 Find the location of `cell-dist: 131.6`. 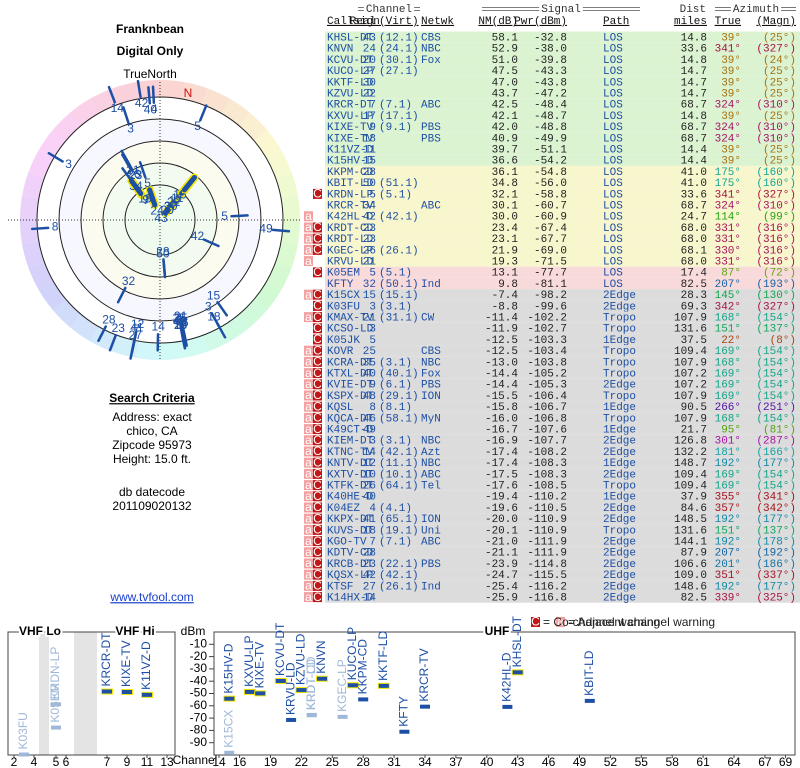

cell-dist: 131.6 is located at coordinates (690, 531).